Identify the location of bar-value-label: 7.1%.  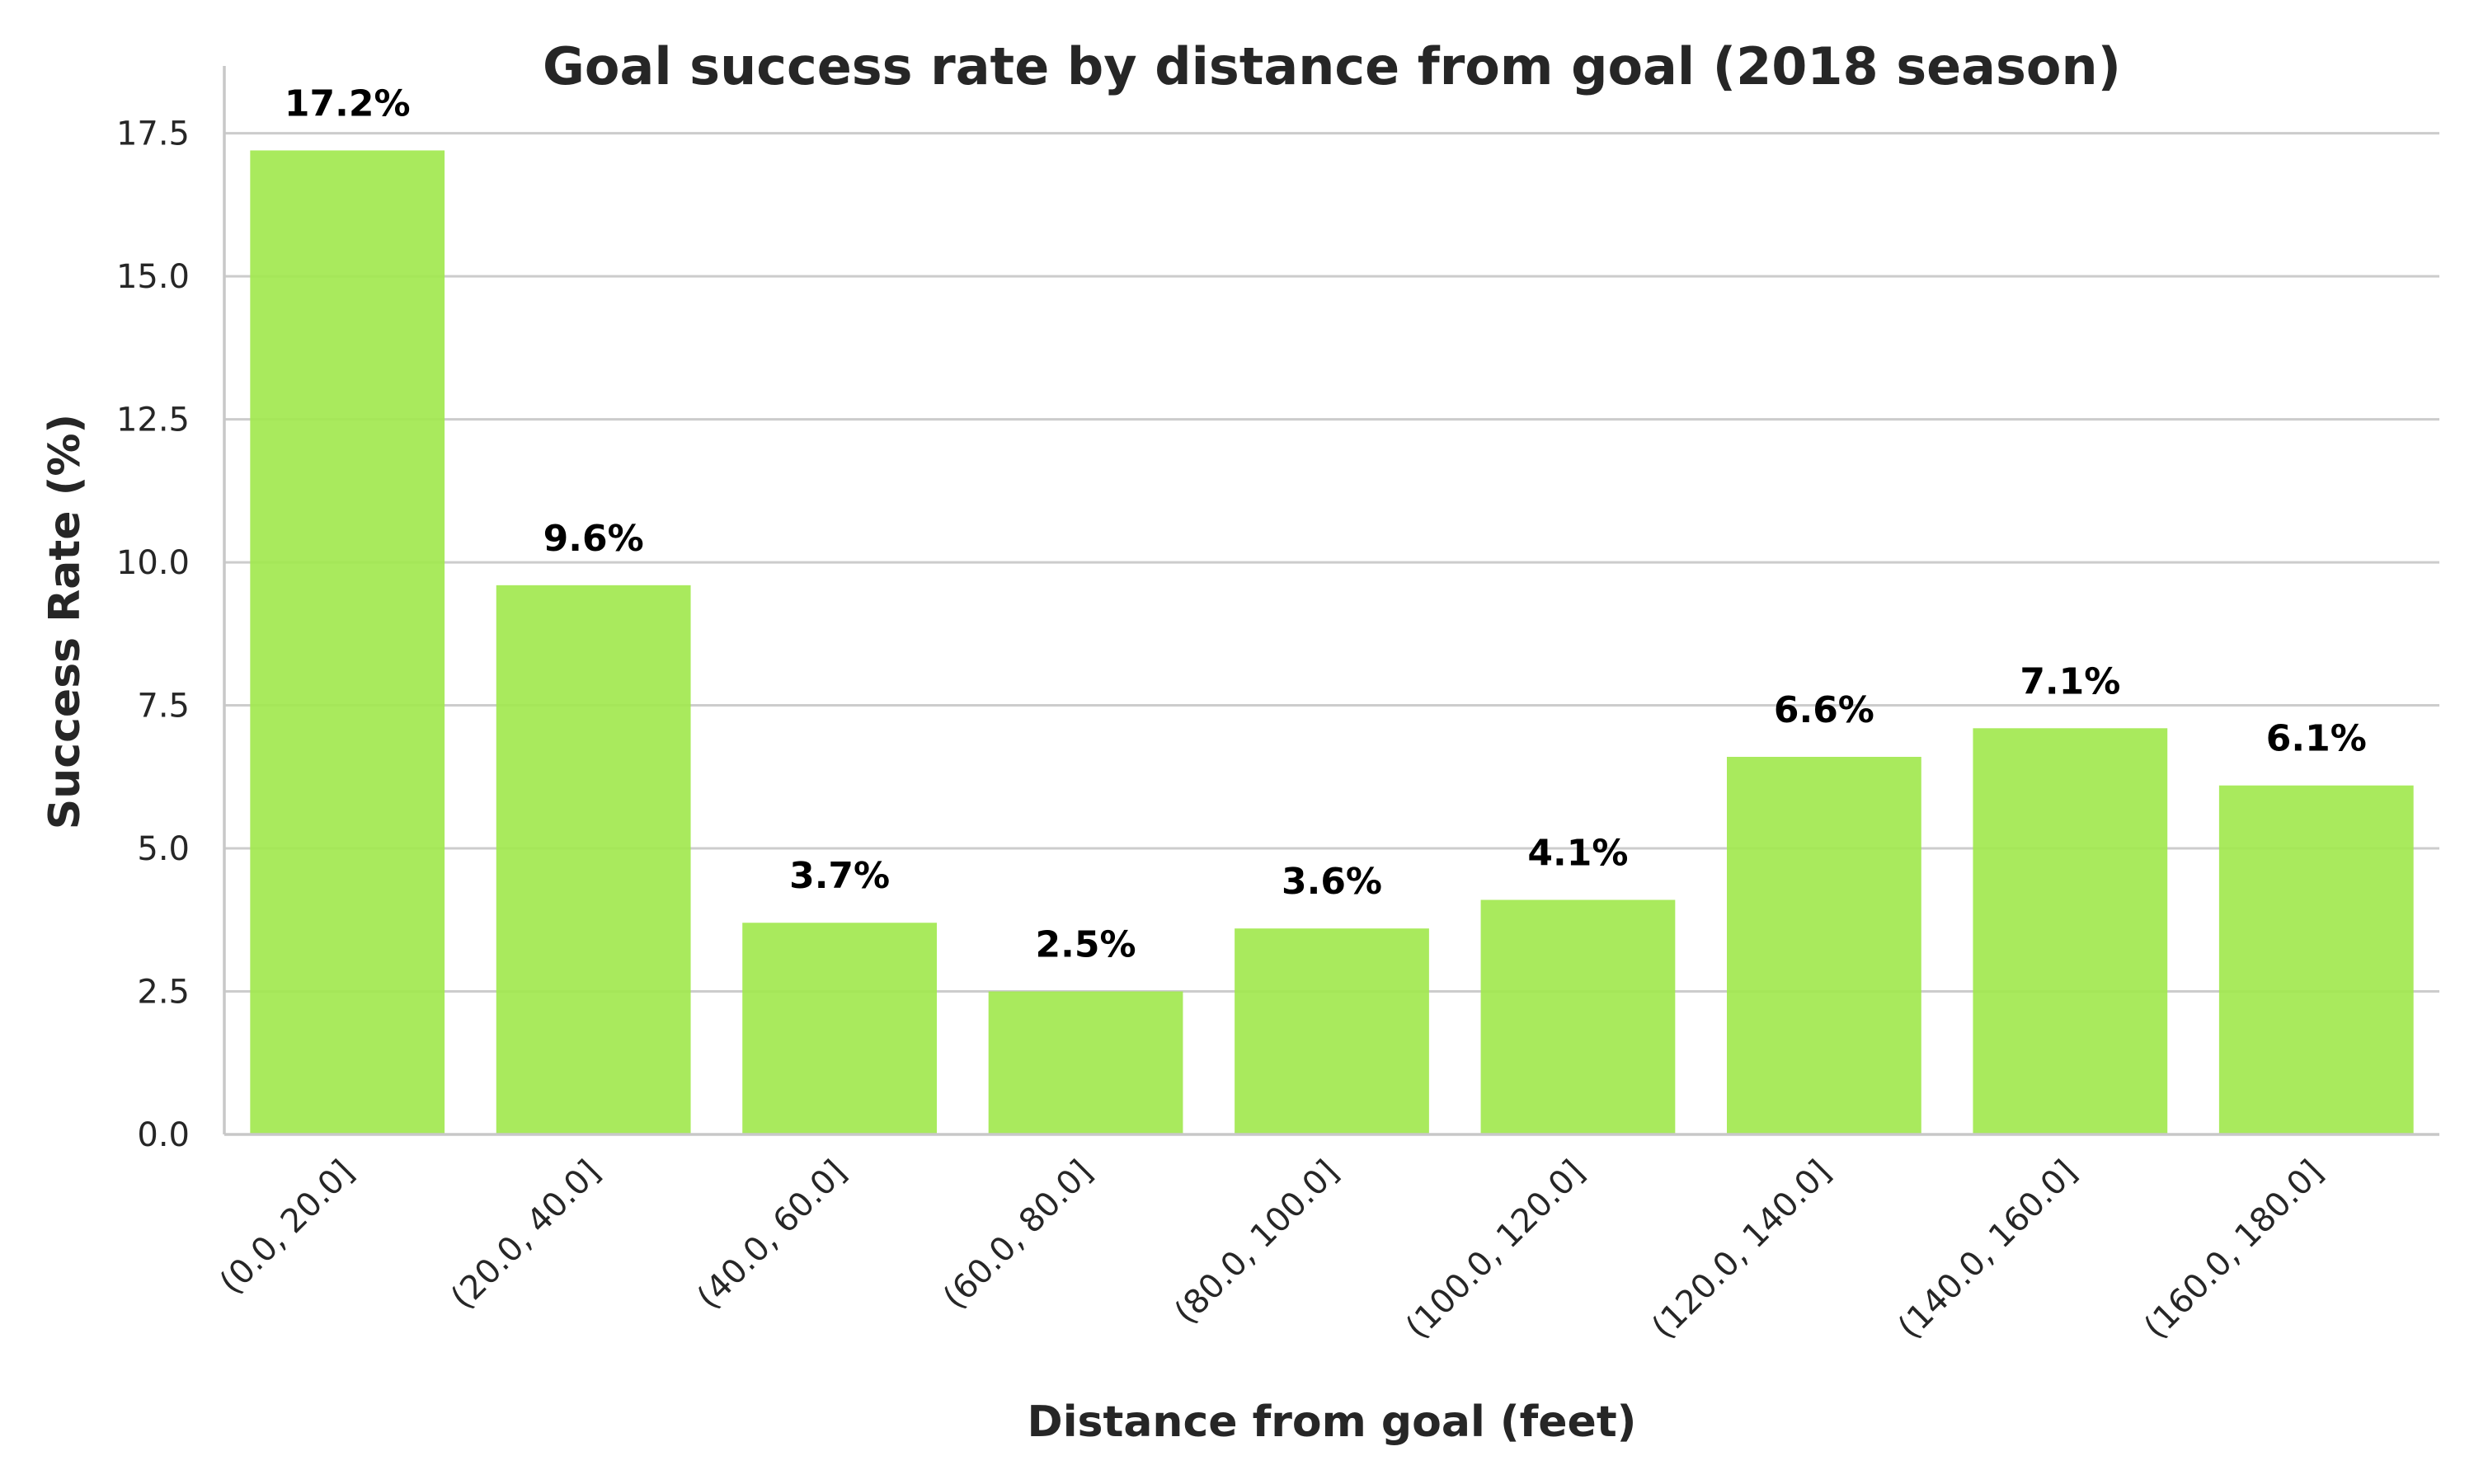
(2070, 681).